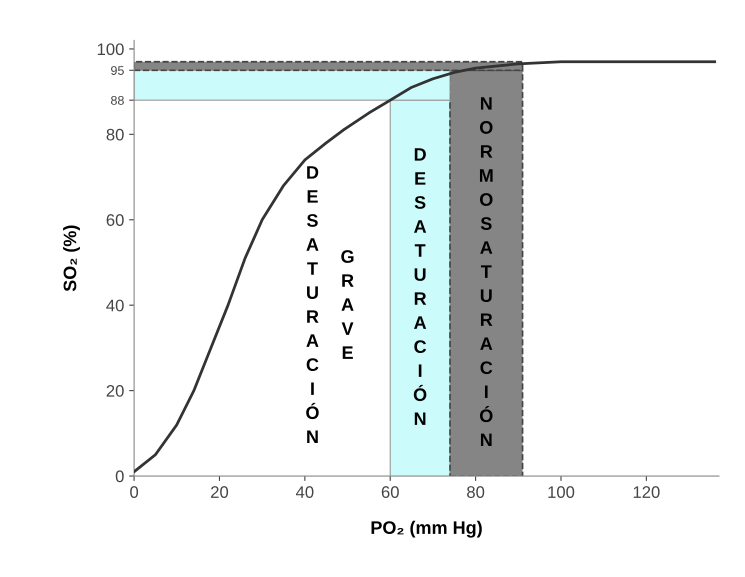 Image resolution: width=745 pixels, height=577 pixels. I want to click on y-tick-label: 0, so click(120, 476).